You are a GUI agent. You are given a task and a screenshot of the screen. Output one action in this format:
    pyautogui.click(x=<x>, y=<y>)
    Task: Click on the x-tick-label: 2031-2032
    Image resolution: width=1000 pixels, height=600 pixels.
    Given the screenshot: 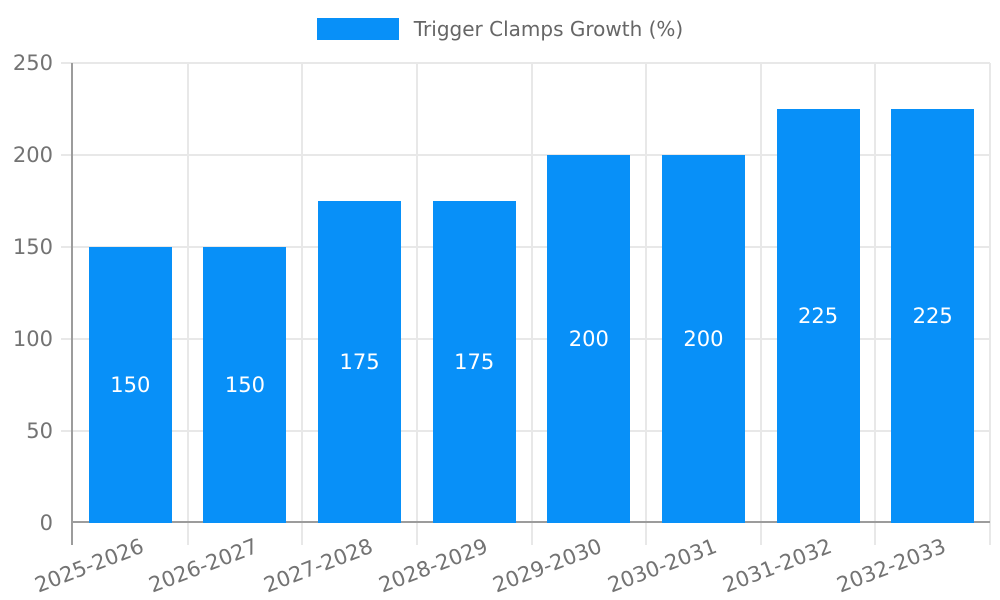 What is the action you would take?
    pyautogui.click(x=777, y=566)
    